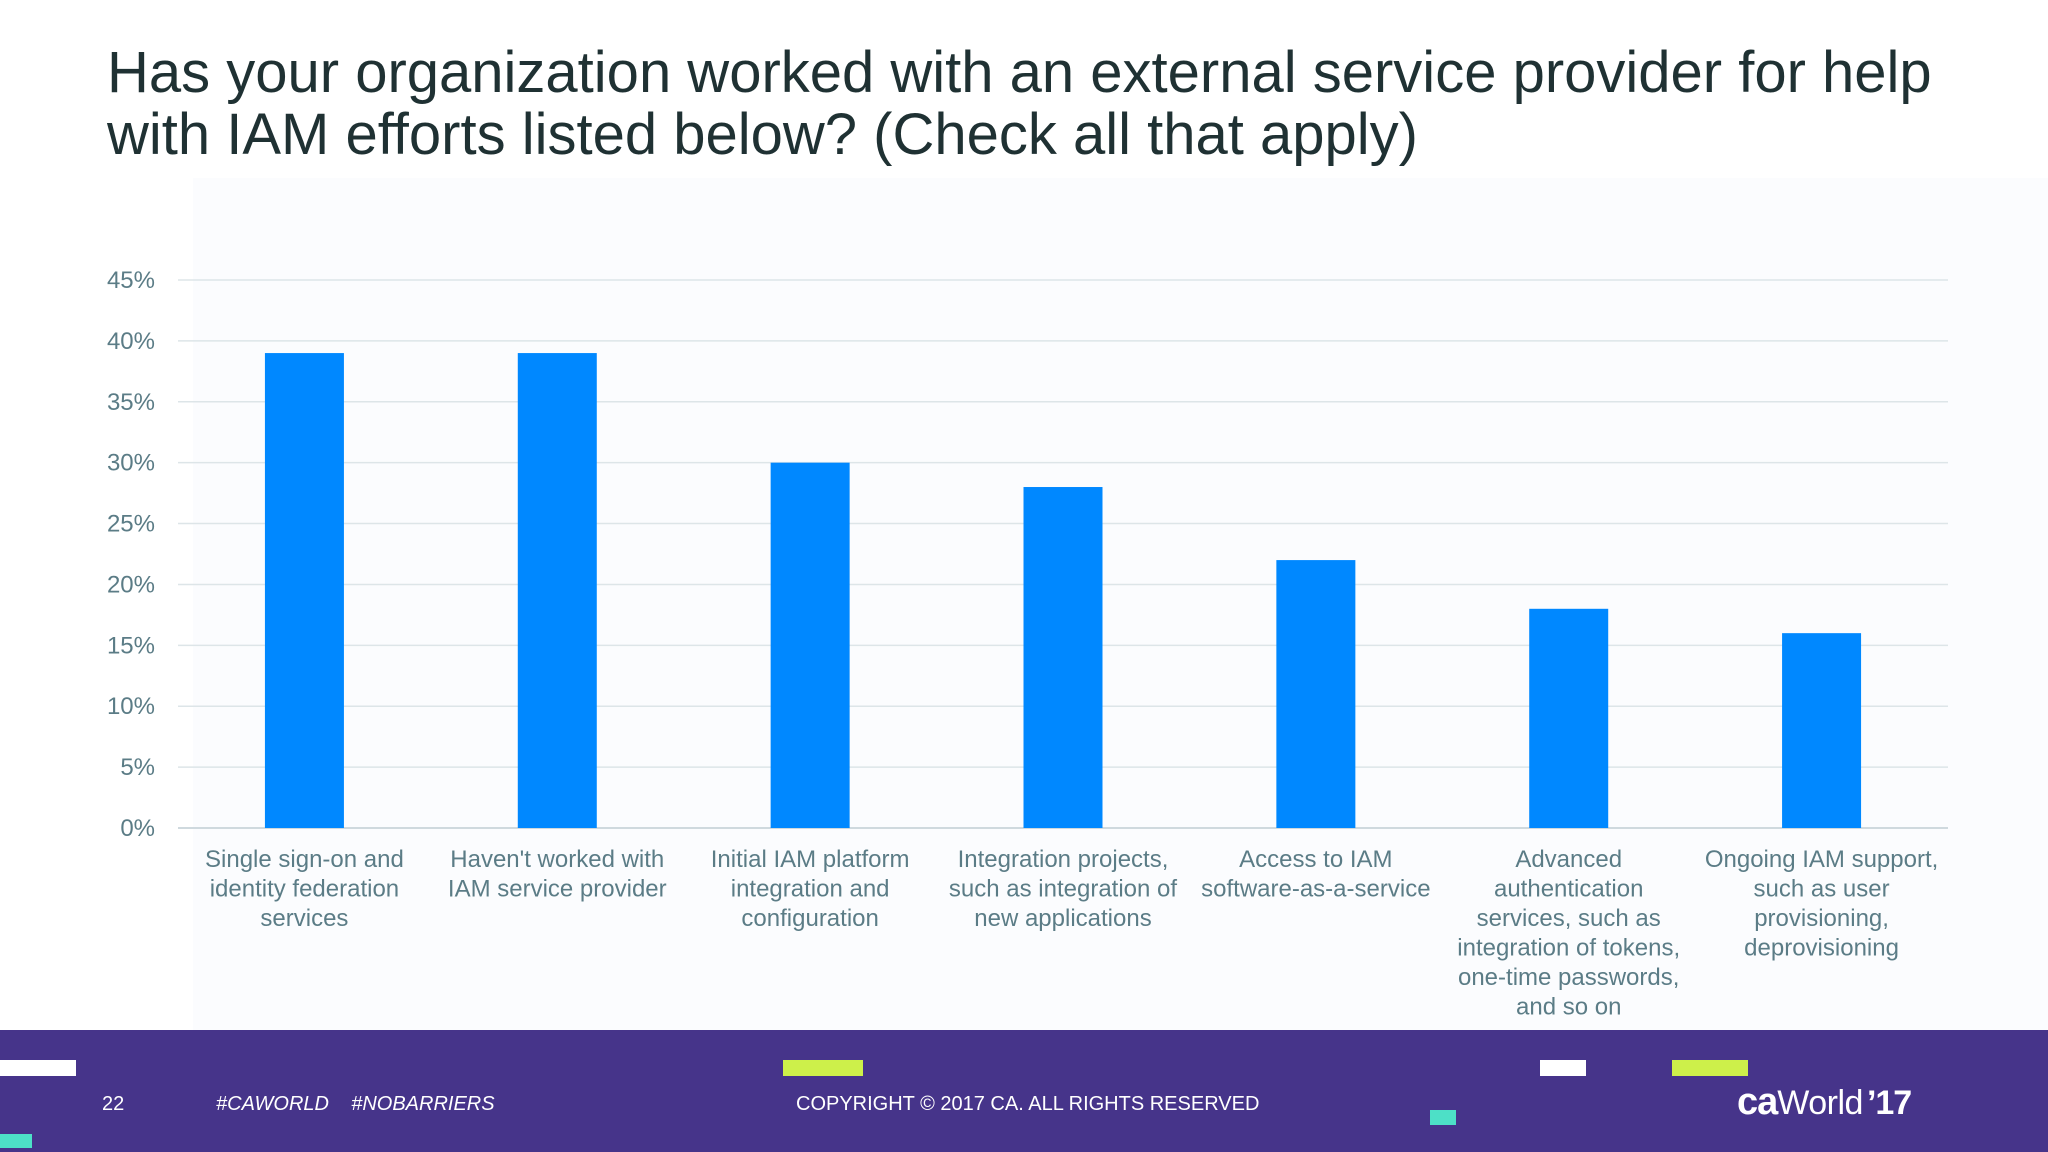 This screenshot has width=2048, height=1152. What do you see at coordinates (131, 554) in the screenshot?
I see `y-axis-tick-labels: 0% 5% 10% 15% 20% 25% 30% 35% 40% 45%` at bounding box center [131, 554].